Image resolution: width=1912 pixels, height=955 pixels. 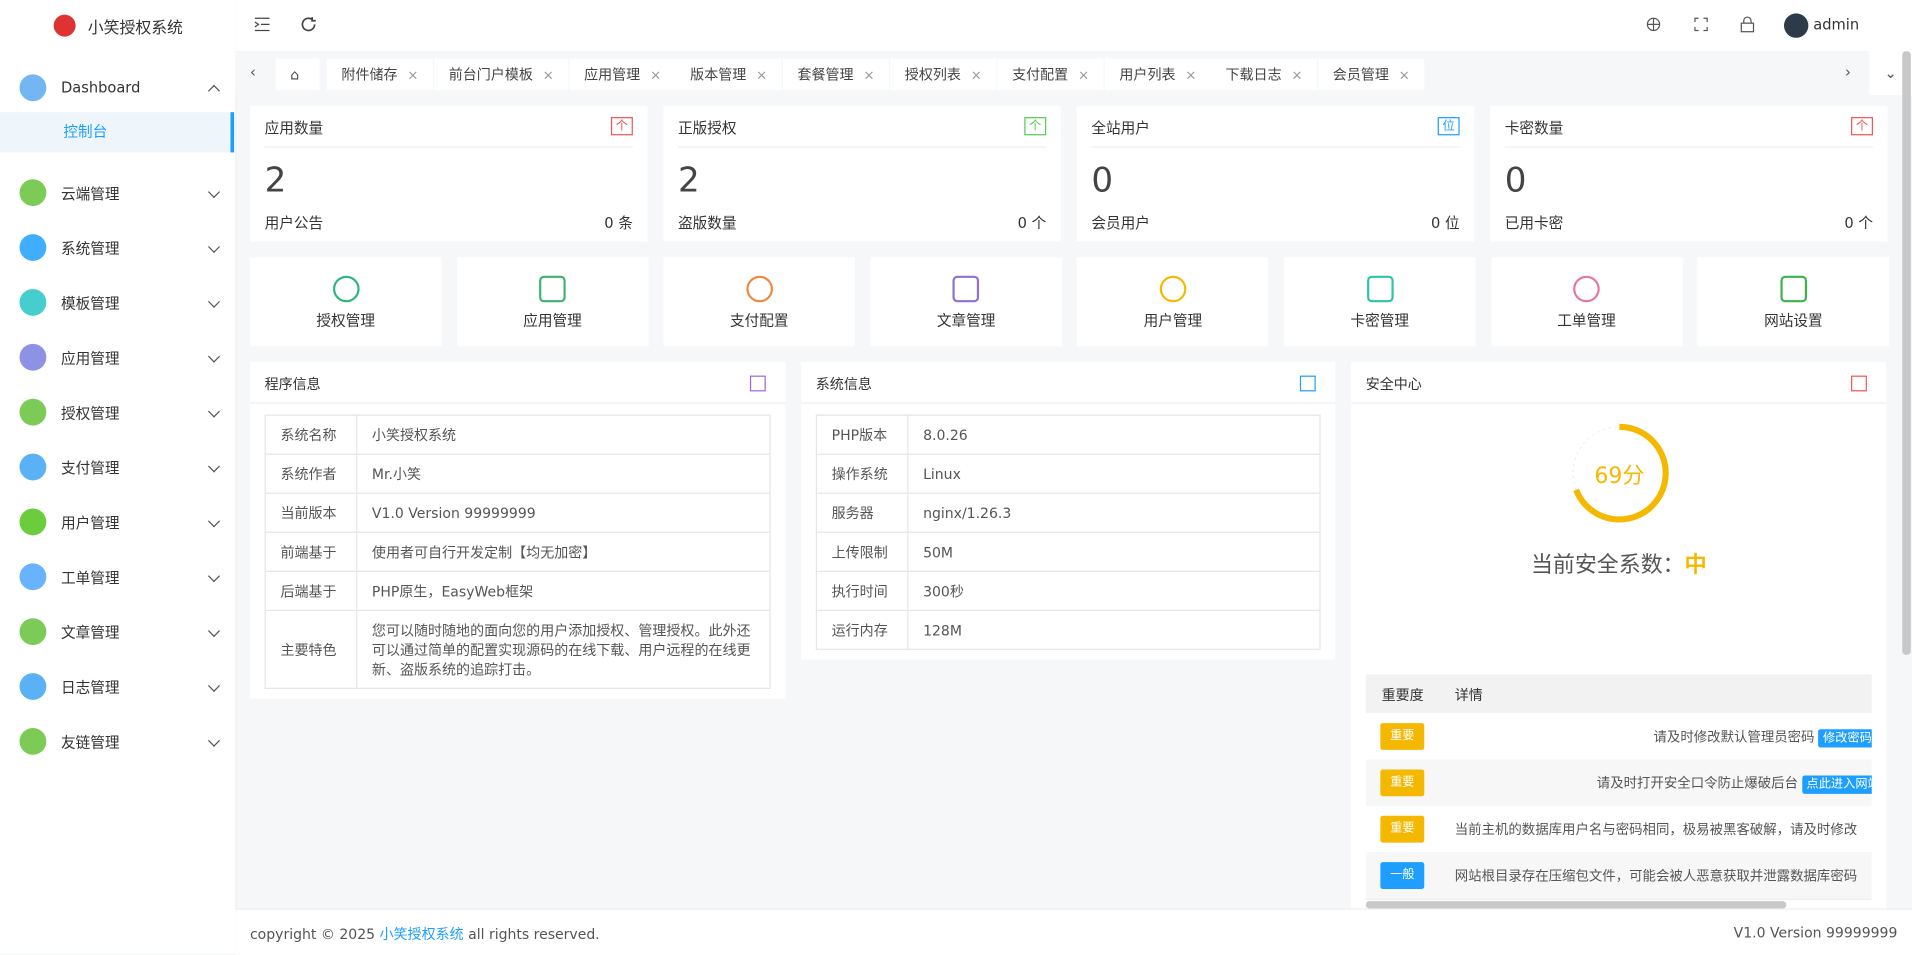 What do you see at coordinates (1618, 694) in the screenshot?
I see `issue-header: 重要度 详情` at bounding box center [1618, 694].